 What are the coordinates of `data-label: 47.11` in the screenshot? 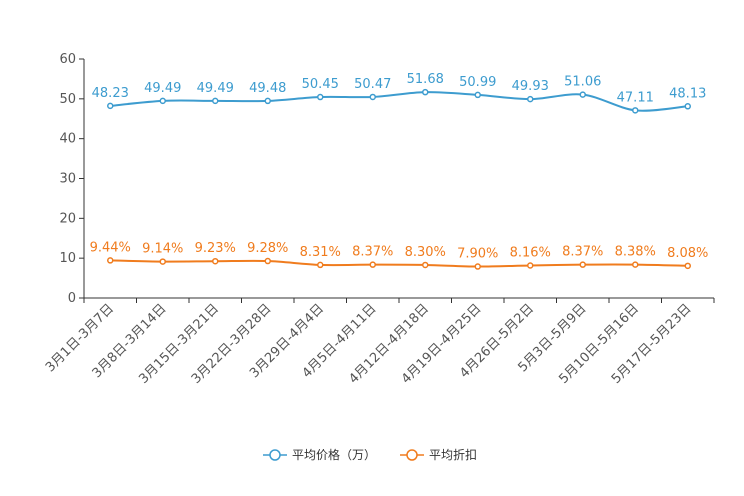 It's located at (635, 97).